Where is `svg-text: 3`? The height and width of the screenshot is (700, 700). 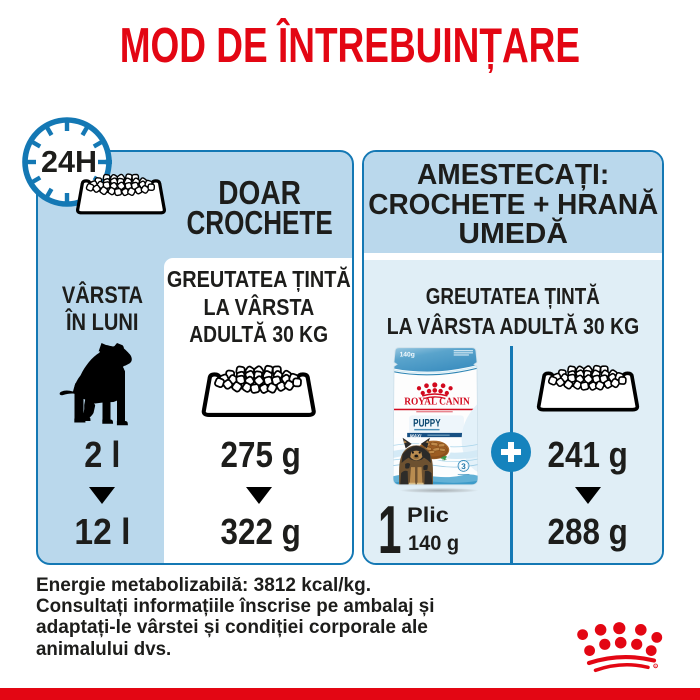 svg-text: 3 is located at coordinates (463, 465).